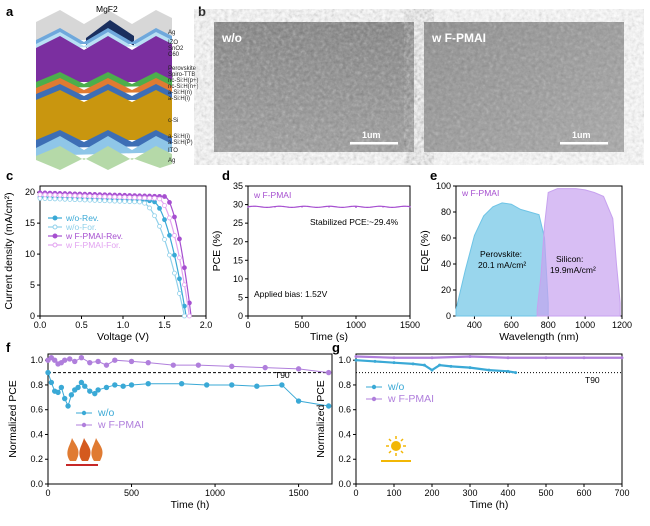 This screenshot has width=650, height=526. I want to click on panel-e-label: e, so click(433, 175).